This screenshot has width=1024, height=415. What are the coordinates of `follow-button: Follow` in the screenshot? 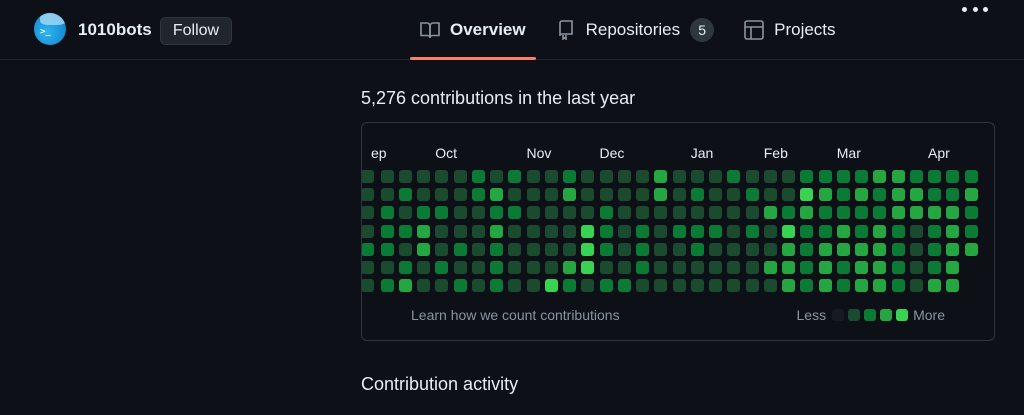 It's located at (196, 31).